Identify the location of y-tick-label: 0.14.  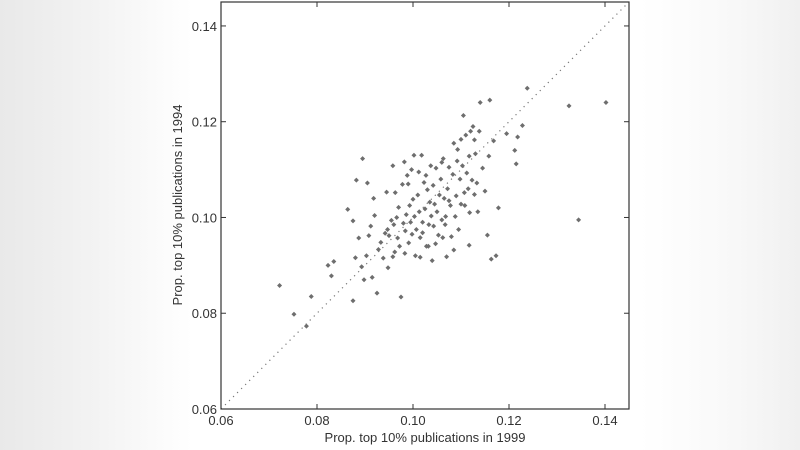
(204, 26).